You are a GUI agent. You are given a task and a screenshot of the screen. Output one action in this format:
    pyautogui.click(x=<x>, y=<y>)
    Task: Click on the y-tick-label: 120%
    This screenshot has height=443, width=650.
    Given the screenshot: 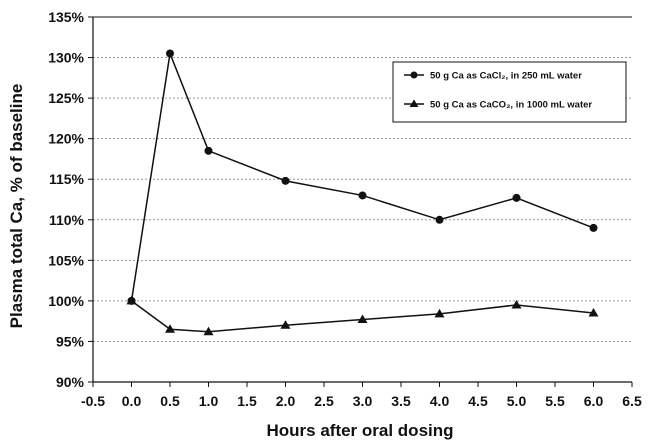 What is the action you would take?
    pyautogui.click(x=66, y=139)
    